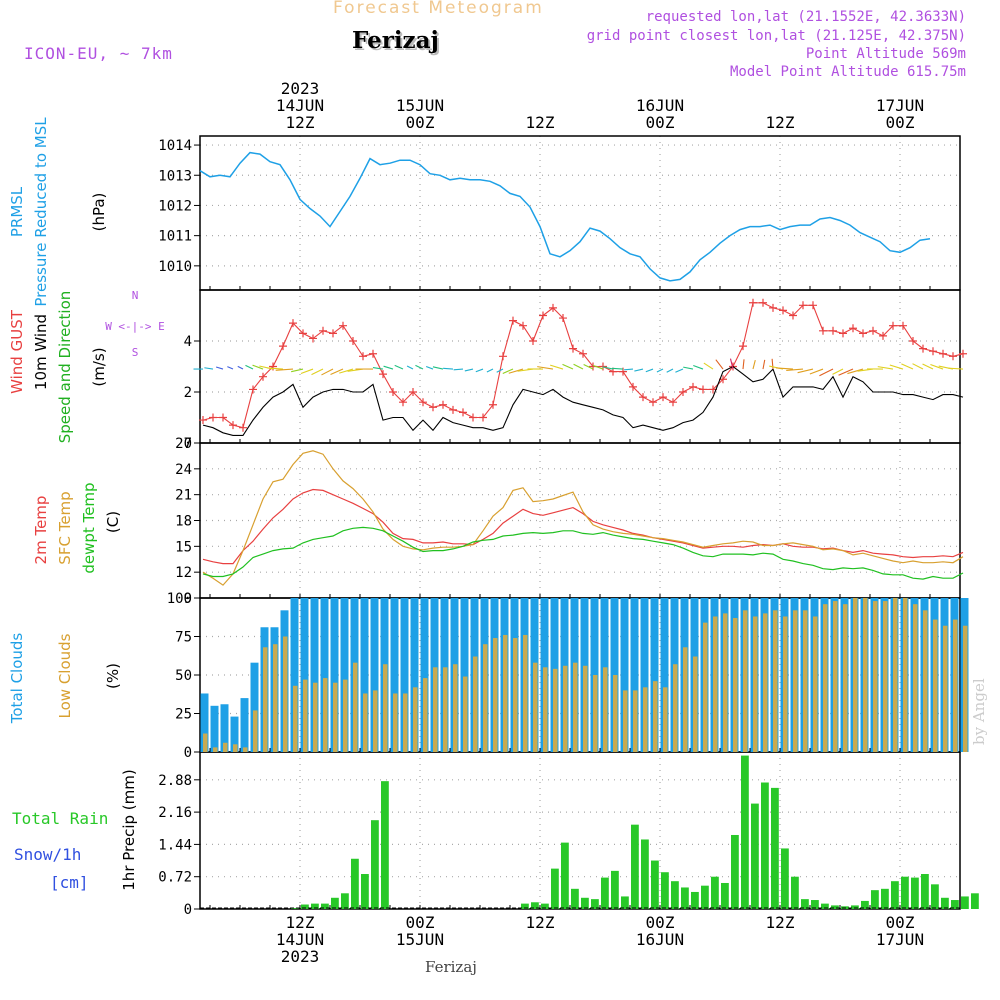  What do you see at coordinates (135, 295) in the screenshot?
I see `compass-north: N` at bounding box center [135, 295].